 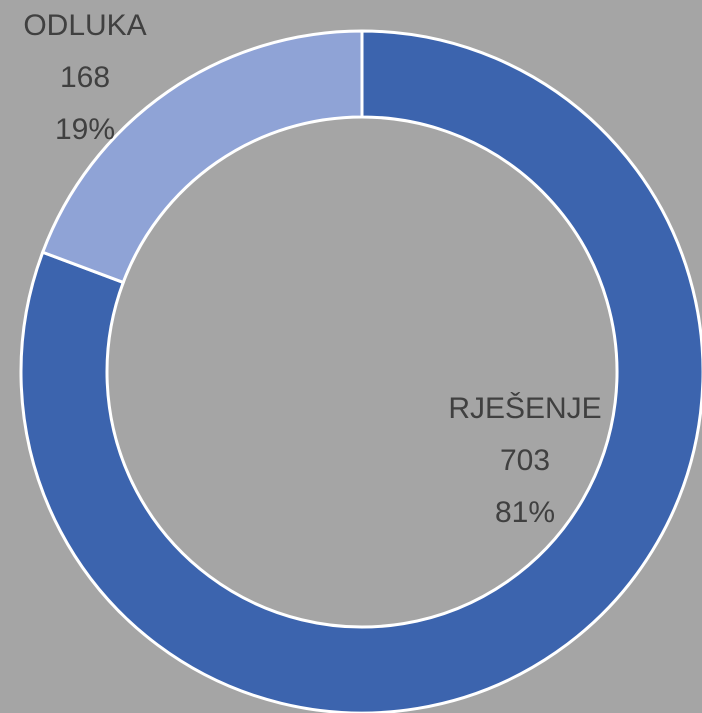 I want to click on slice-value-label: 168, so click(x=85, y=77).